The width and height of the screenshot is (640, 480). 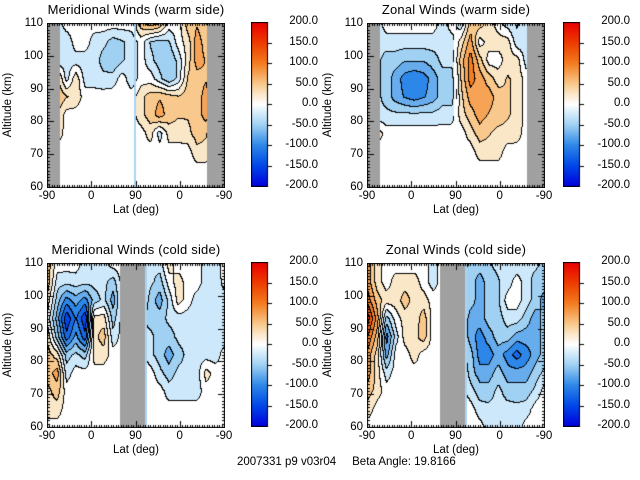 I want to click on dataset-version-label: 2007331 p9 v03r04, so click(x=287, y=462).